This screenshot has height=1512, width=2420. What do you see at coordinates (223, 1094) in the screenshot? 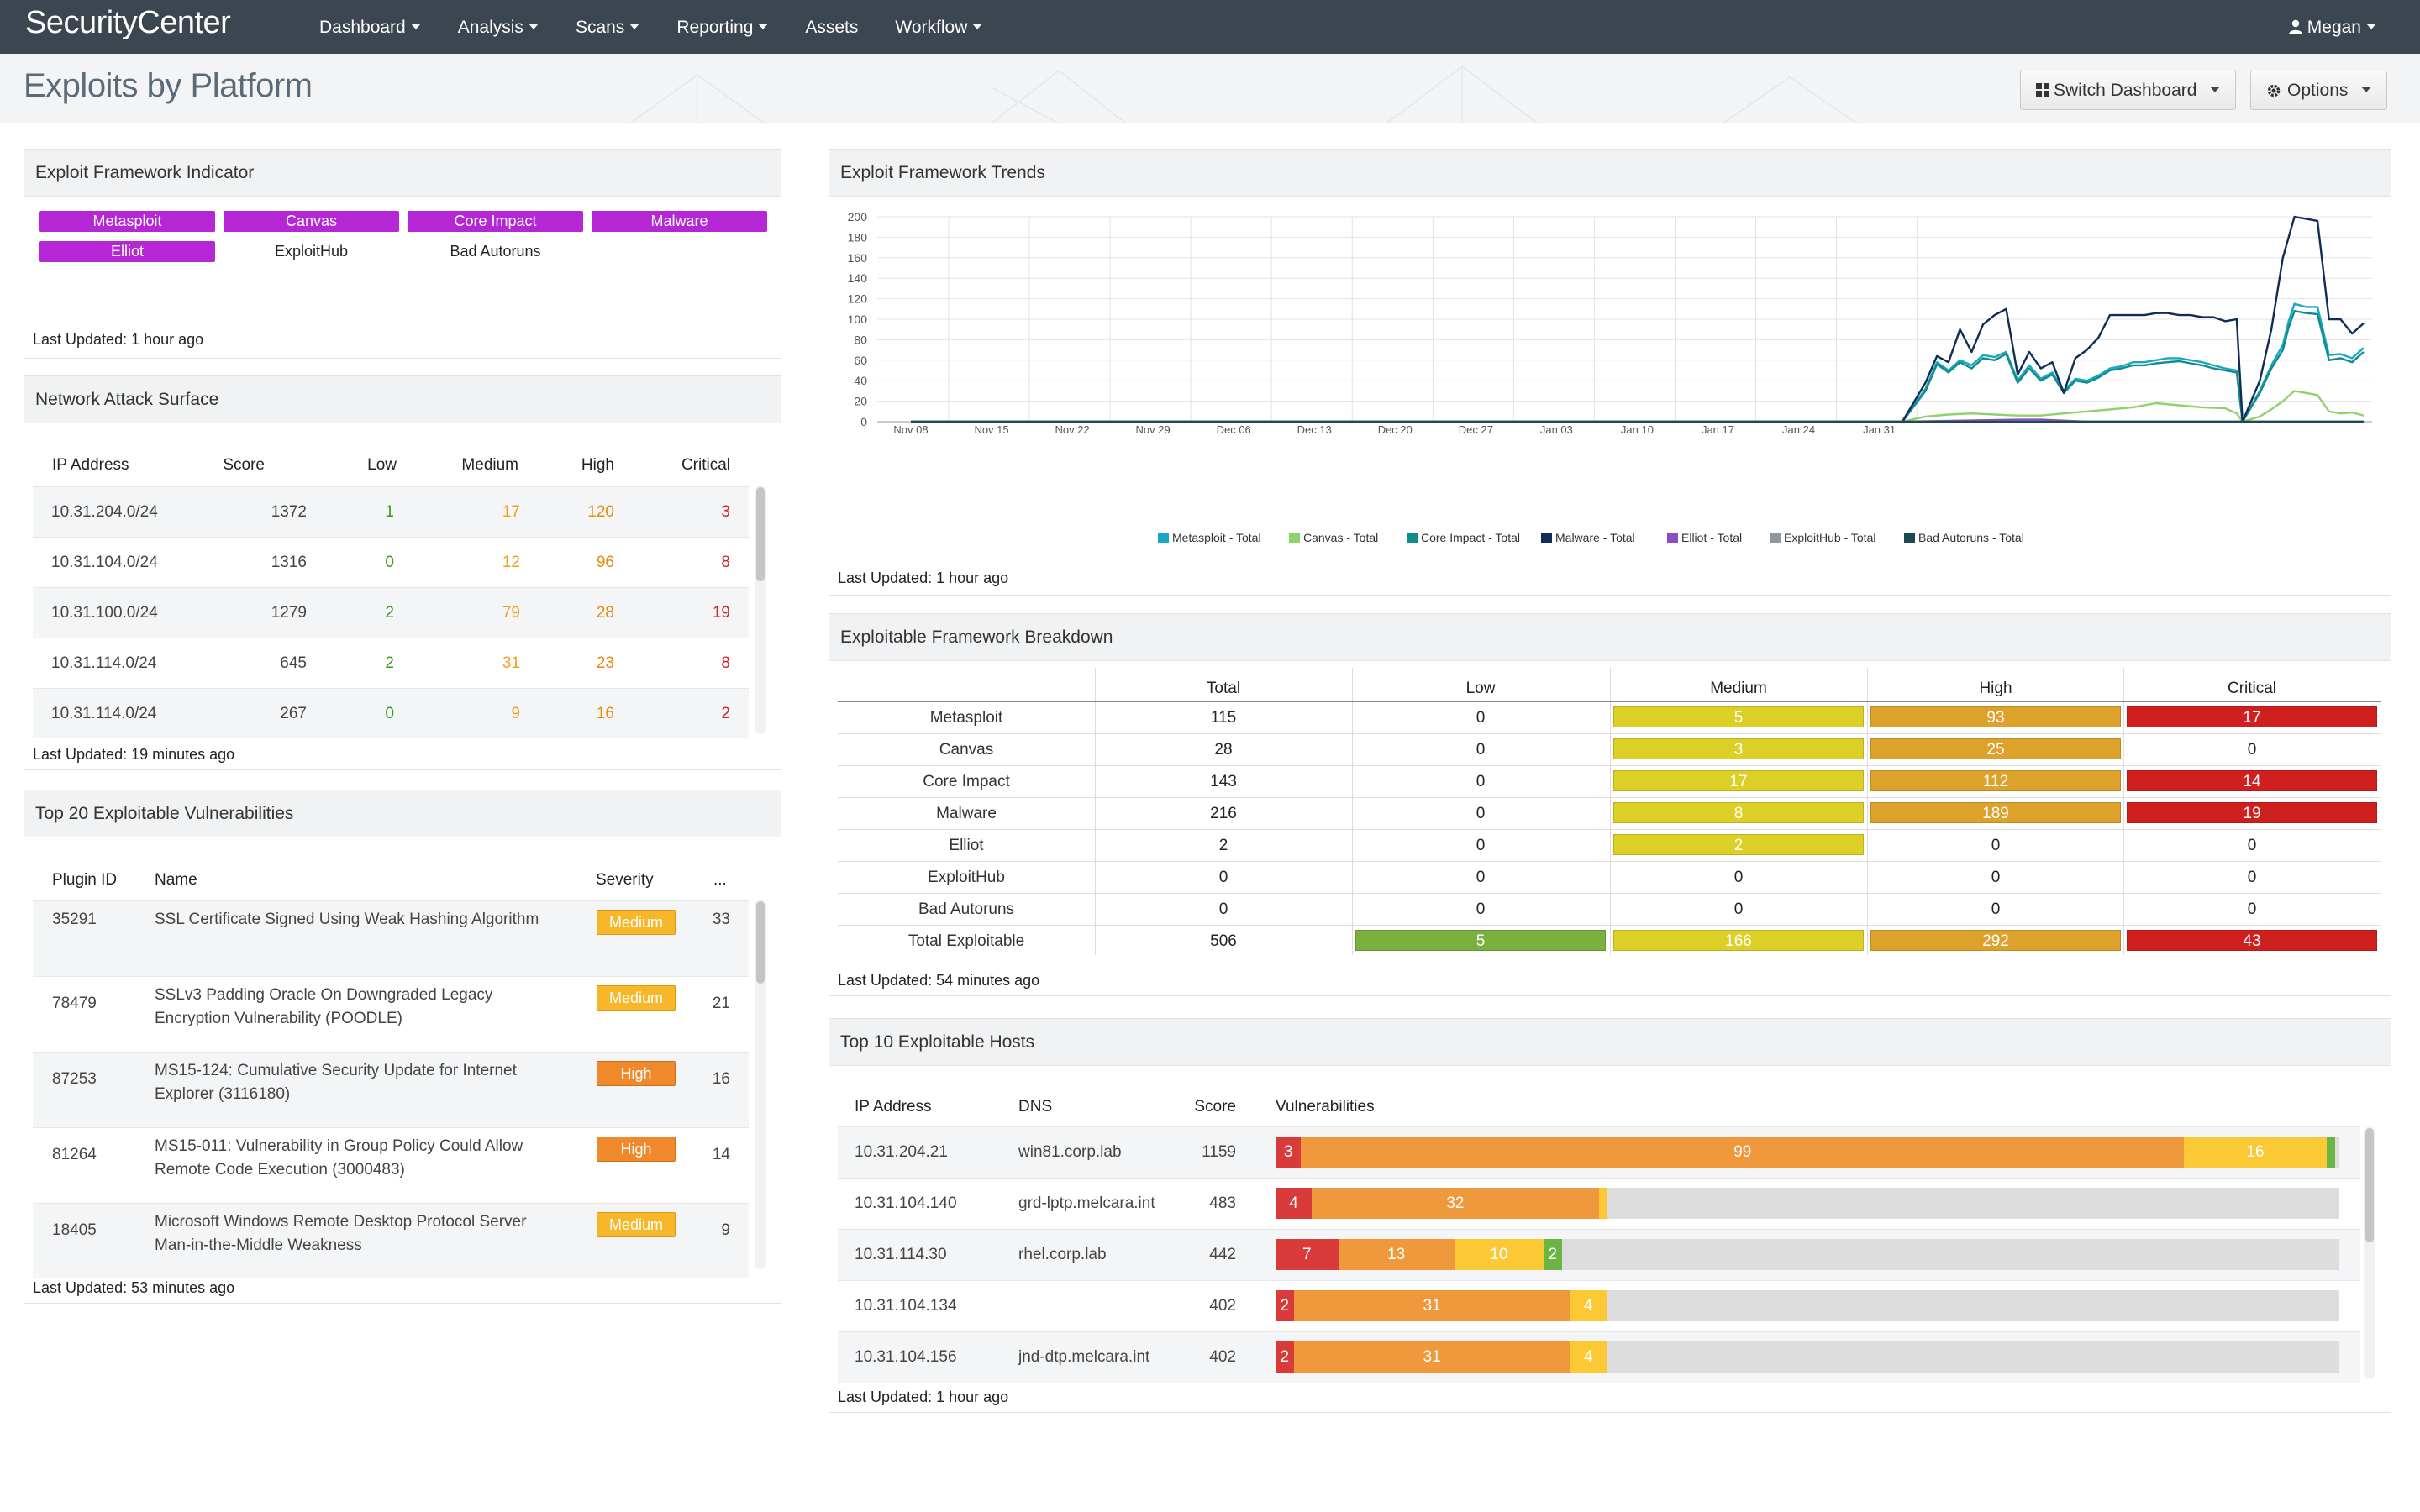
I see `vulnerability-name: Explorer (3116180)` at bounding box center [223, 1094].